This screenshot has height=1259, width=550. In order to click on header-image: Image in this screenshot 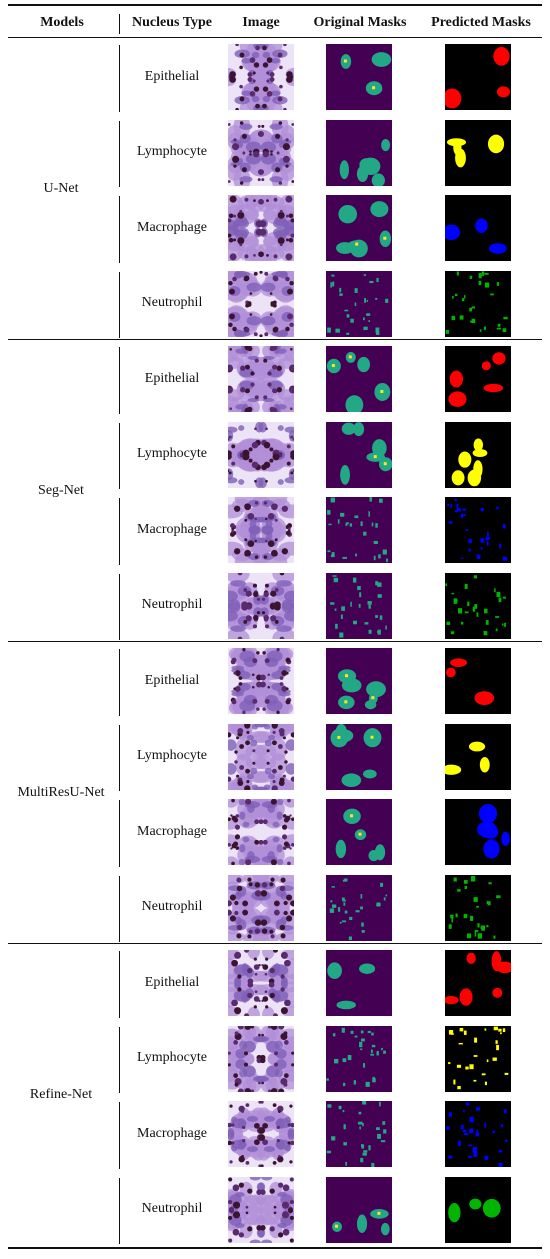, I will do `click(261, 22)`.